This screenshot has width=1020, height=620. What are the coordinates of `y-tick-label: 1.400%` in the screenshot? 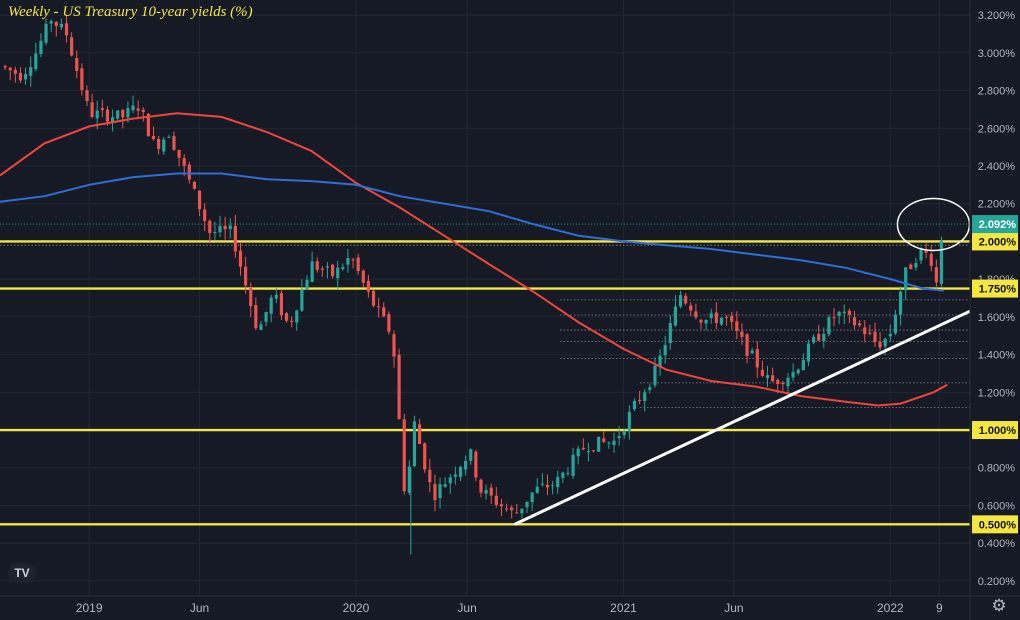 It's located at (997, 356).